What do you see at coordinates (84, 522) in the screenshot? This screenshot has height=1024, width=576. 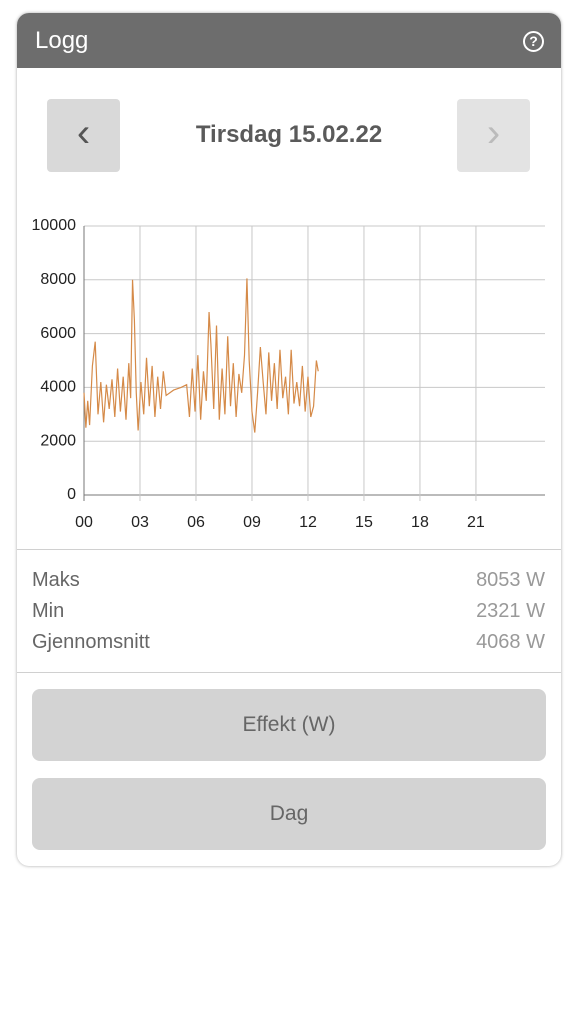 I see `x-tick-label: 00` at bounding box center [84, 522].